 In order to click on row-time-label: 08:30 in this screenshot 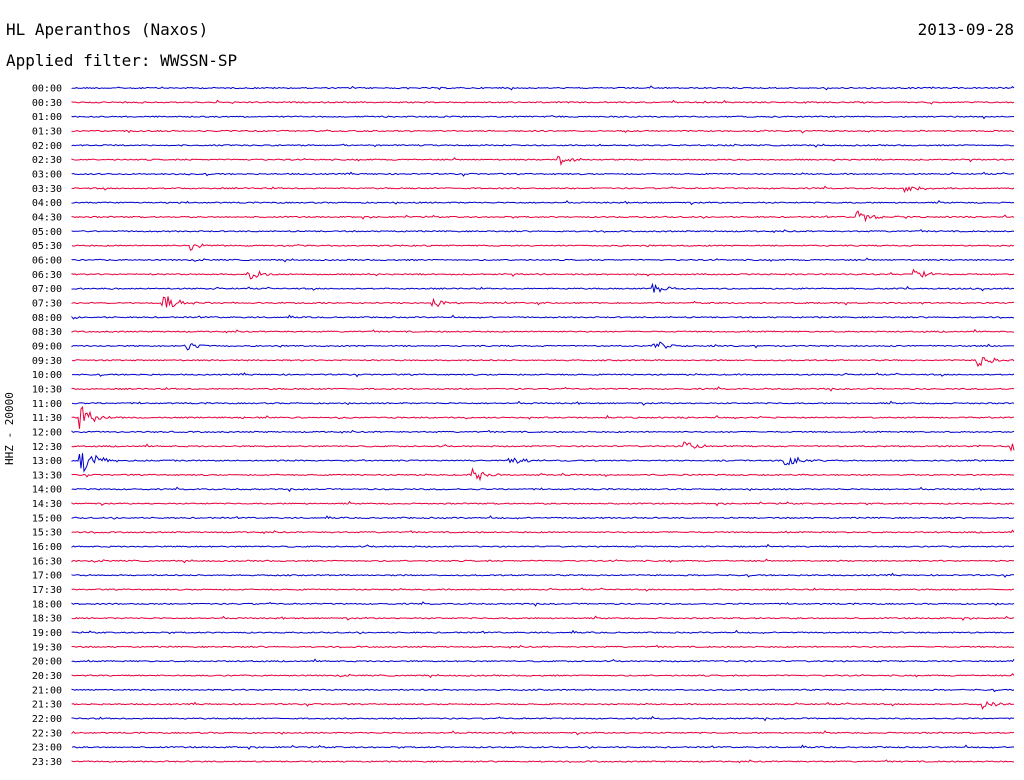, I will do `click(47, 332)`.